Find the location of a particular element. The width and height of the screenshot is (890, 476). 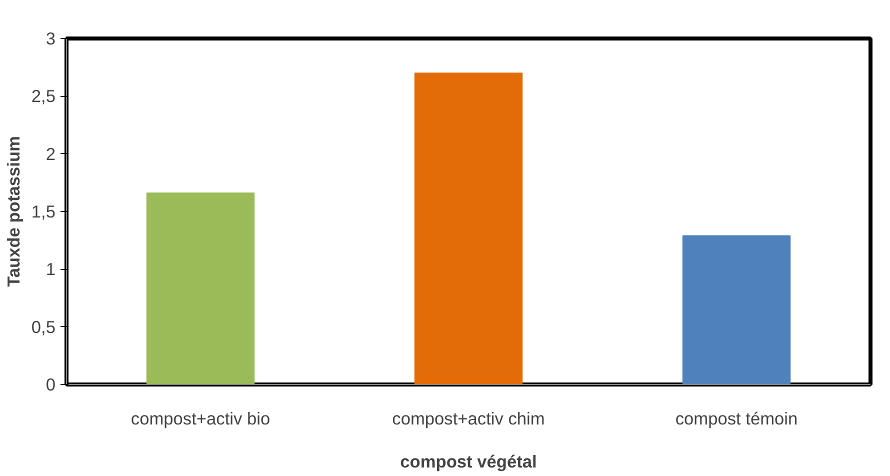

x-tick-label: compost+activ bio is located at coordinates (200, 418).